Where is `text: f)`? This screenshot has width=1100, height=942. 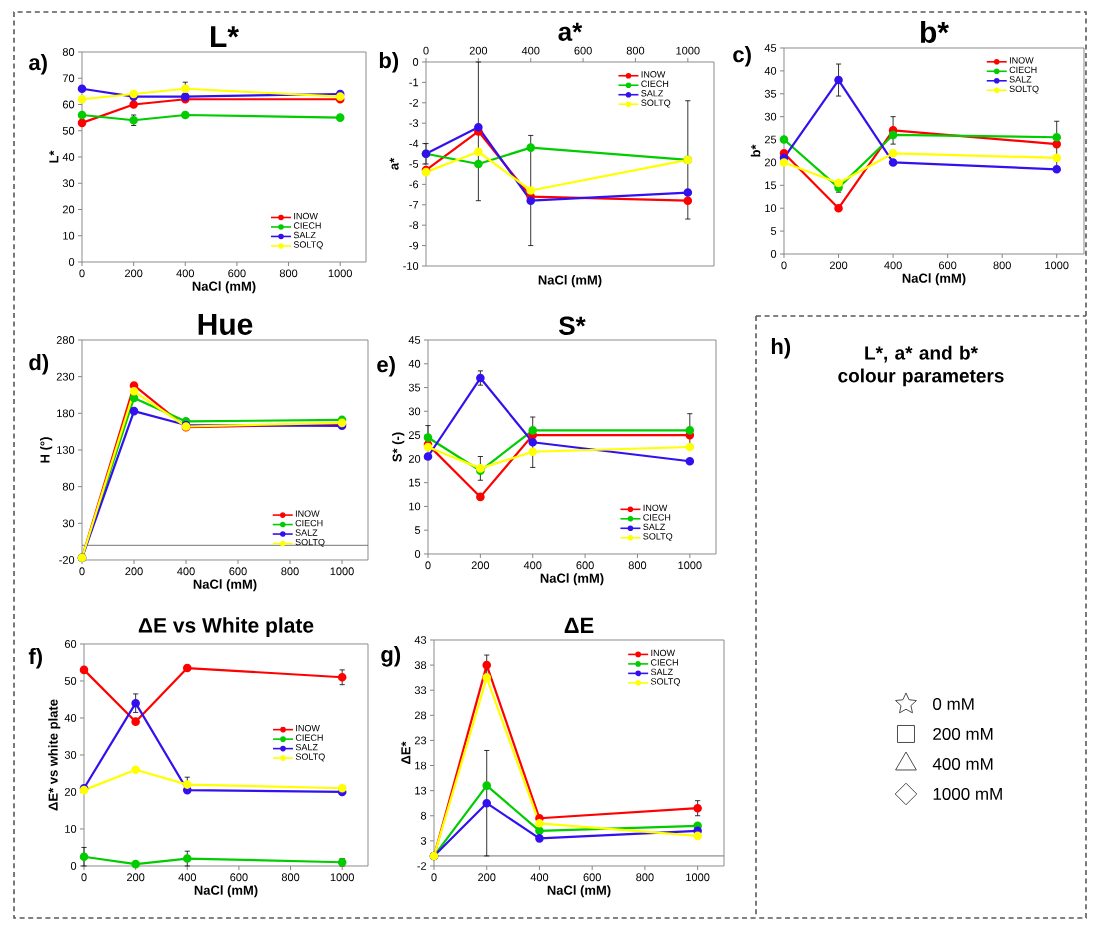 text: f) is located at coordinates (35, 658).